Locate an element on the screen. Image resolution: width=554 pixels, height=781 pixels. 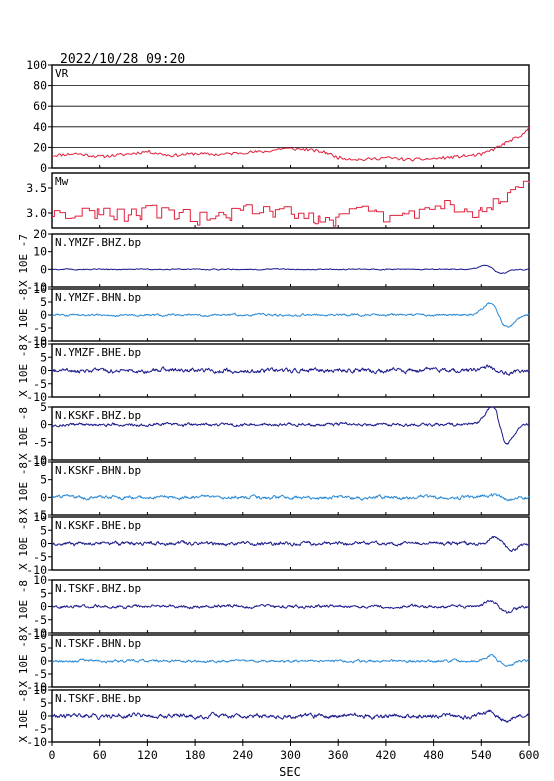
y-tick-label: 40 is located at coordinates (40, 127).